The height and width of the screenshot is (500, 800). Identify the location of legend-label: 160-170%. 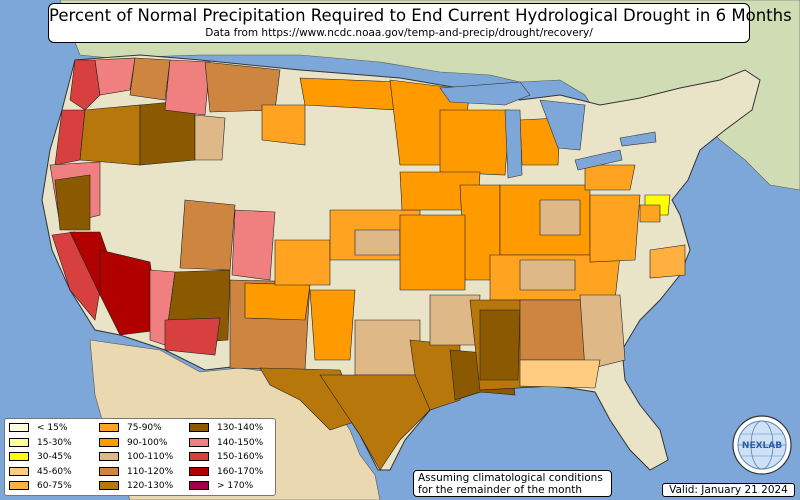
(240, 471).